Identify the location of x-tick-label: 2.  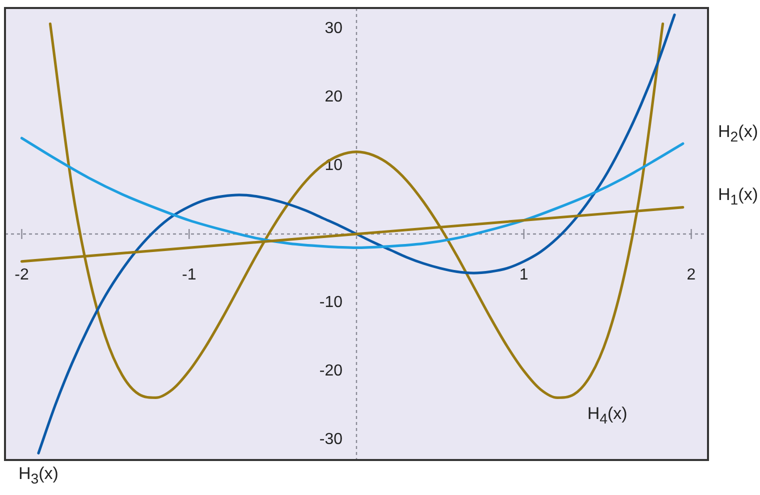
(691, 275).